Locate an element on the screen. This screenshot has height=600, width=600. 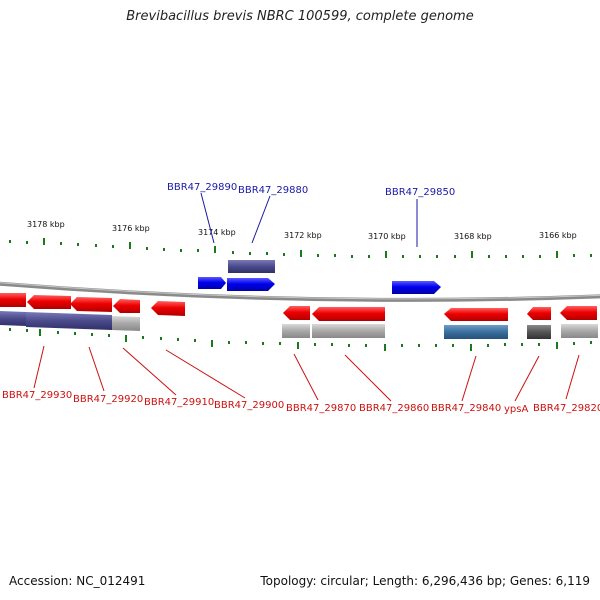
scale-label: 3174 kbp is located at coordinates (217, 232).